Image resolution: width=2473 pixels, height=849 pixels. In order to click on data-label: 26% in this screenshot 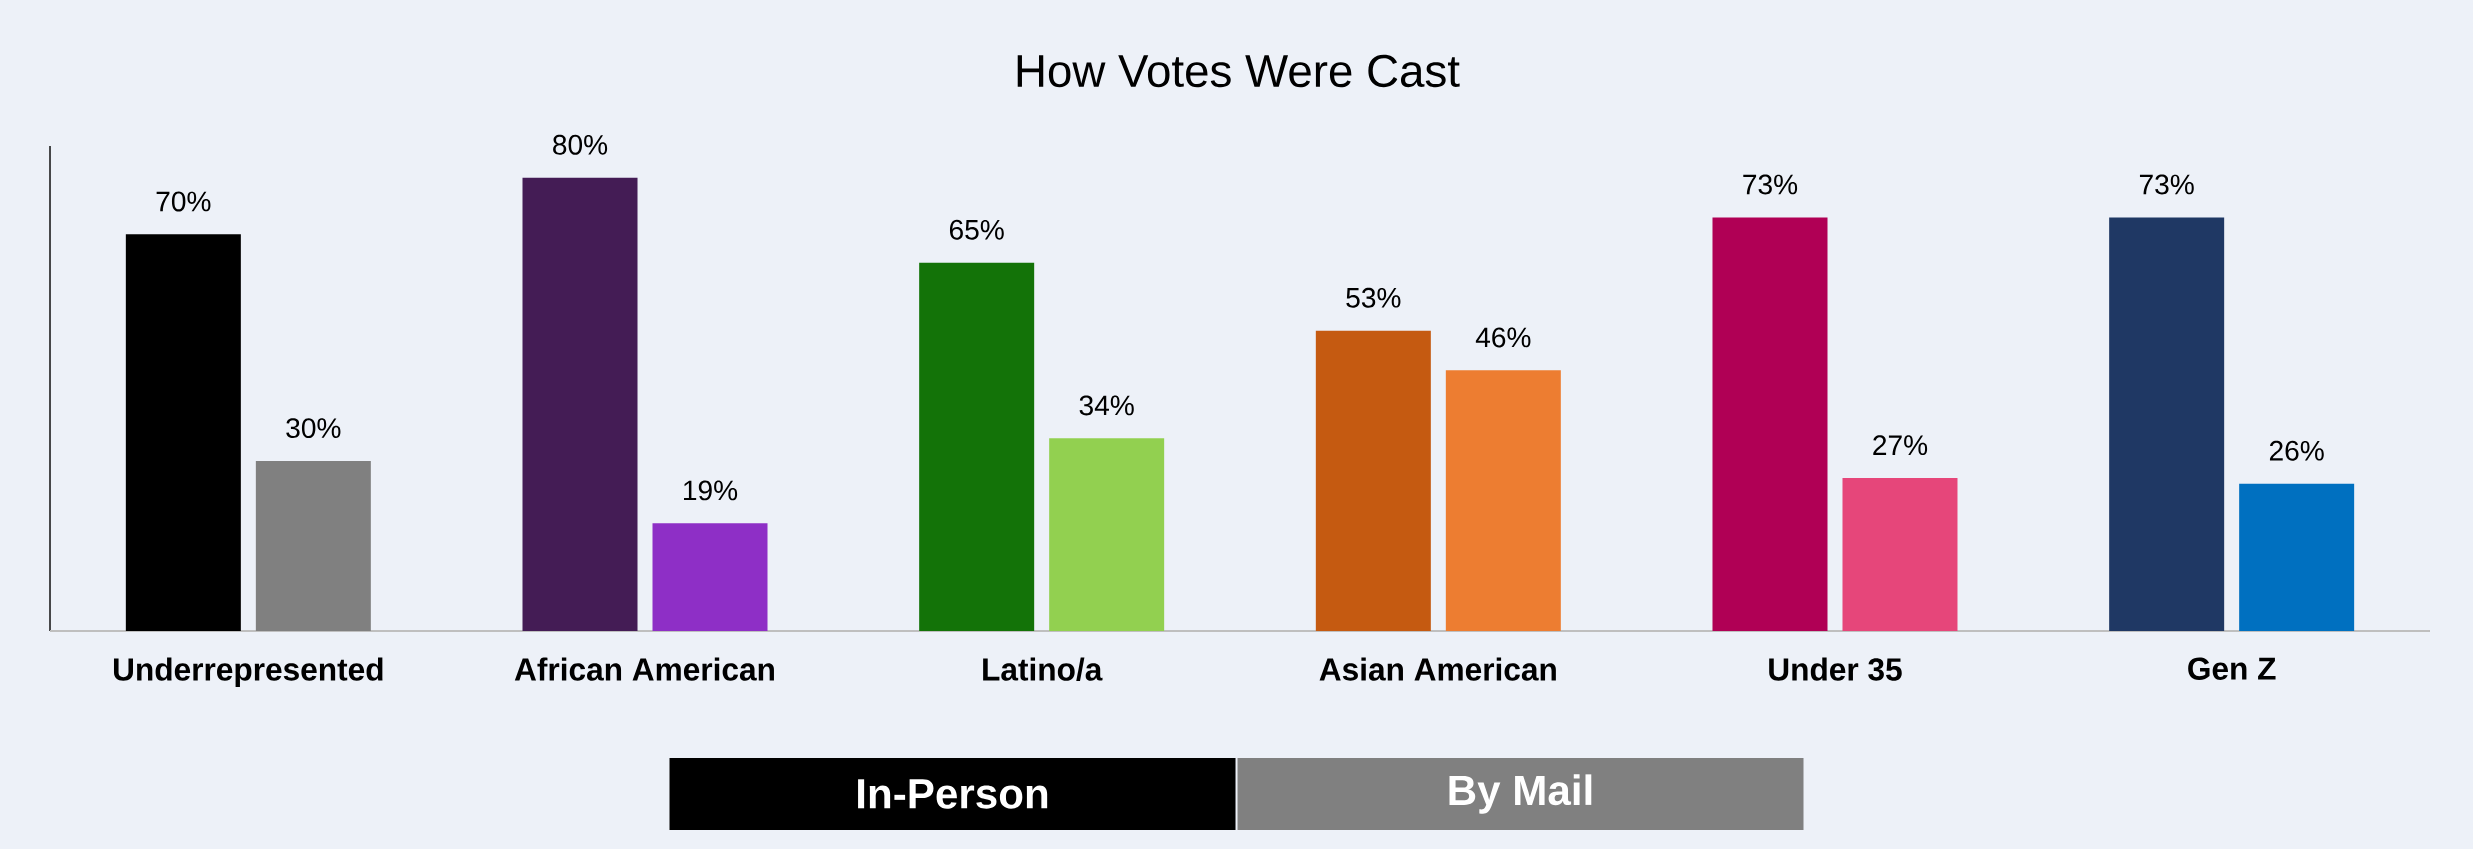, I will do `click(2296, 450)`.